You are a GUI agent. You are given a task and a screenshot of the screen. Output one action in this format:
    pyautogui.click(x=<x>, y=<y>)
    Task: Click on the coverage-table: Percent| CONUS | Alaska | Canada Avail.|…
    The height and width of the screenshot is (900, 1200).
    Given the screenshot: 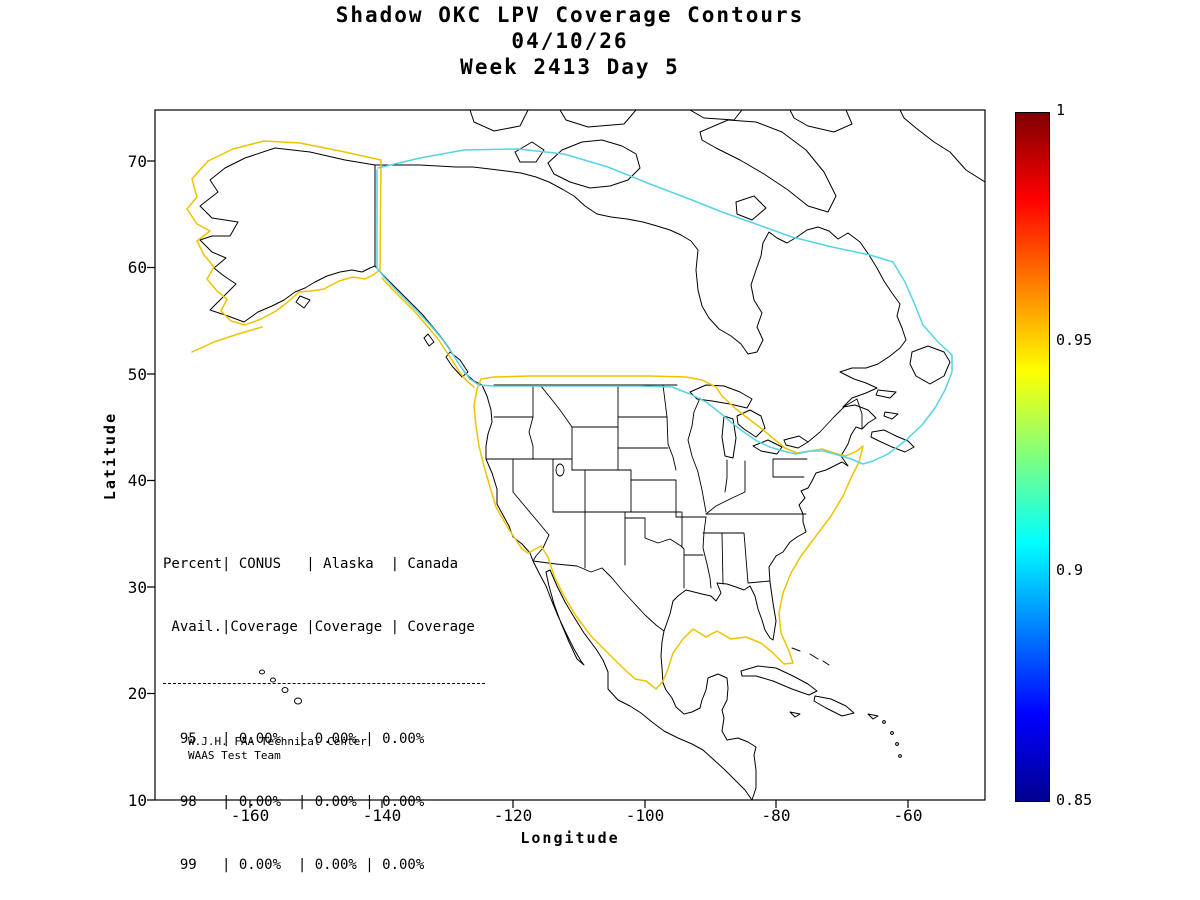 What is the action you would take?
    pyautogui.click(x=324, y=706)
    